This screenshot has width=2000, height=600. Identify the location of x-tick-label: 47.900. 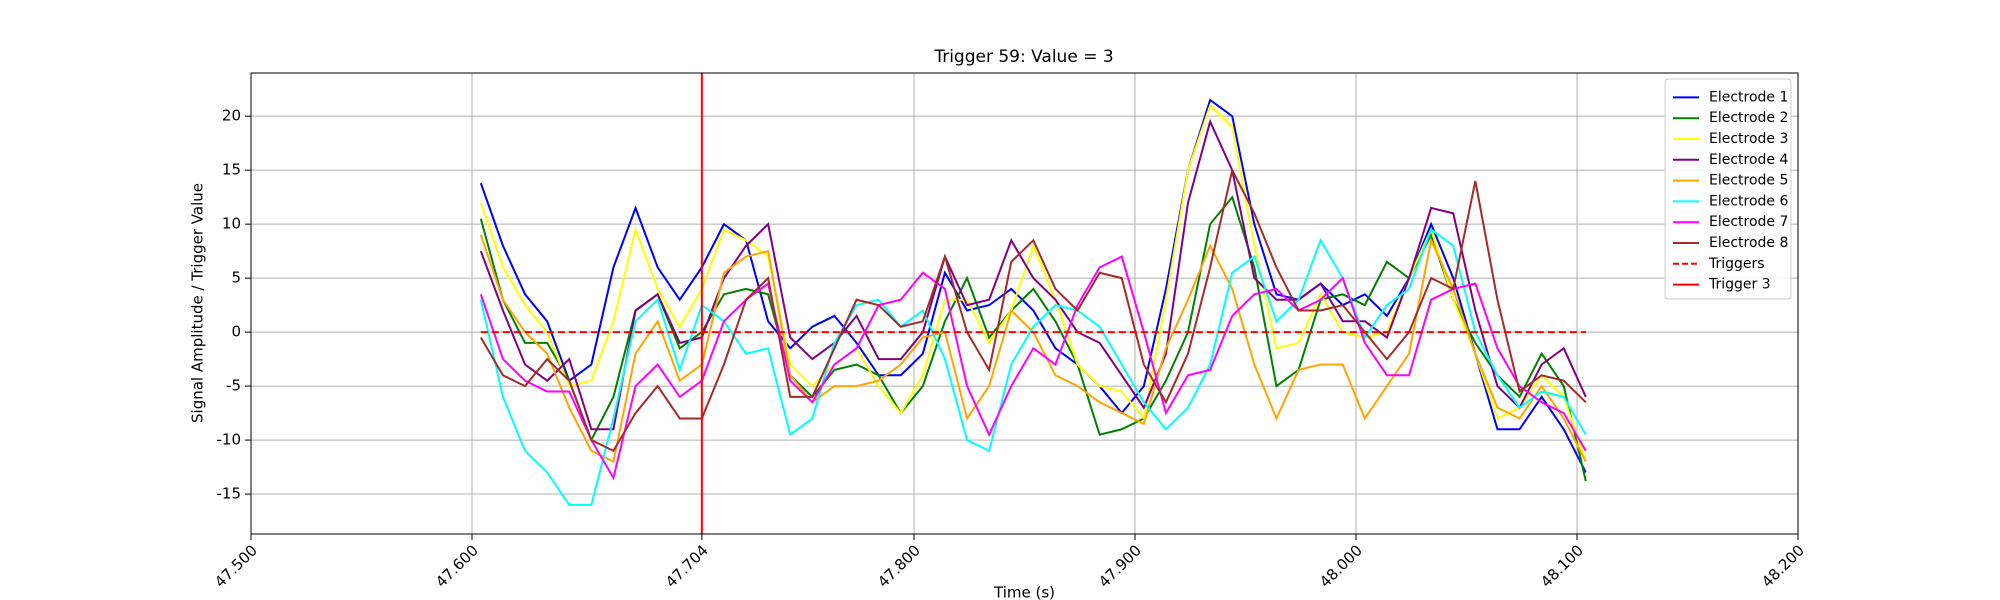
(1120, 566).